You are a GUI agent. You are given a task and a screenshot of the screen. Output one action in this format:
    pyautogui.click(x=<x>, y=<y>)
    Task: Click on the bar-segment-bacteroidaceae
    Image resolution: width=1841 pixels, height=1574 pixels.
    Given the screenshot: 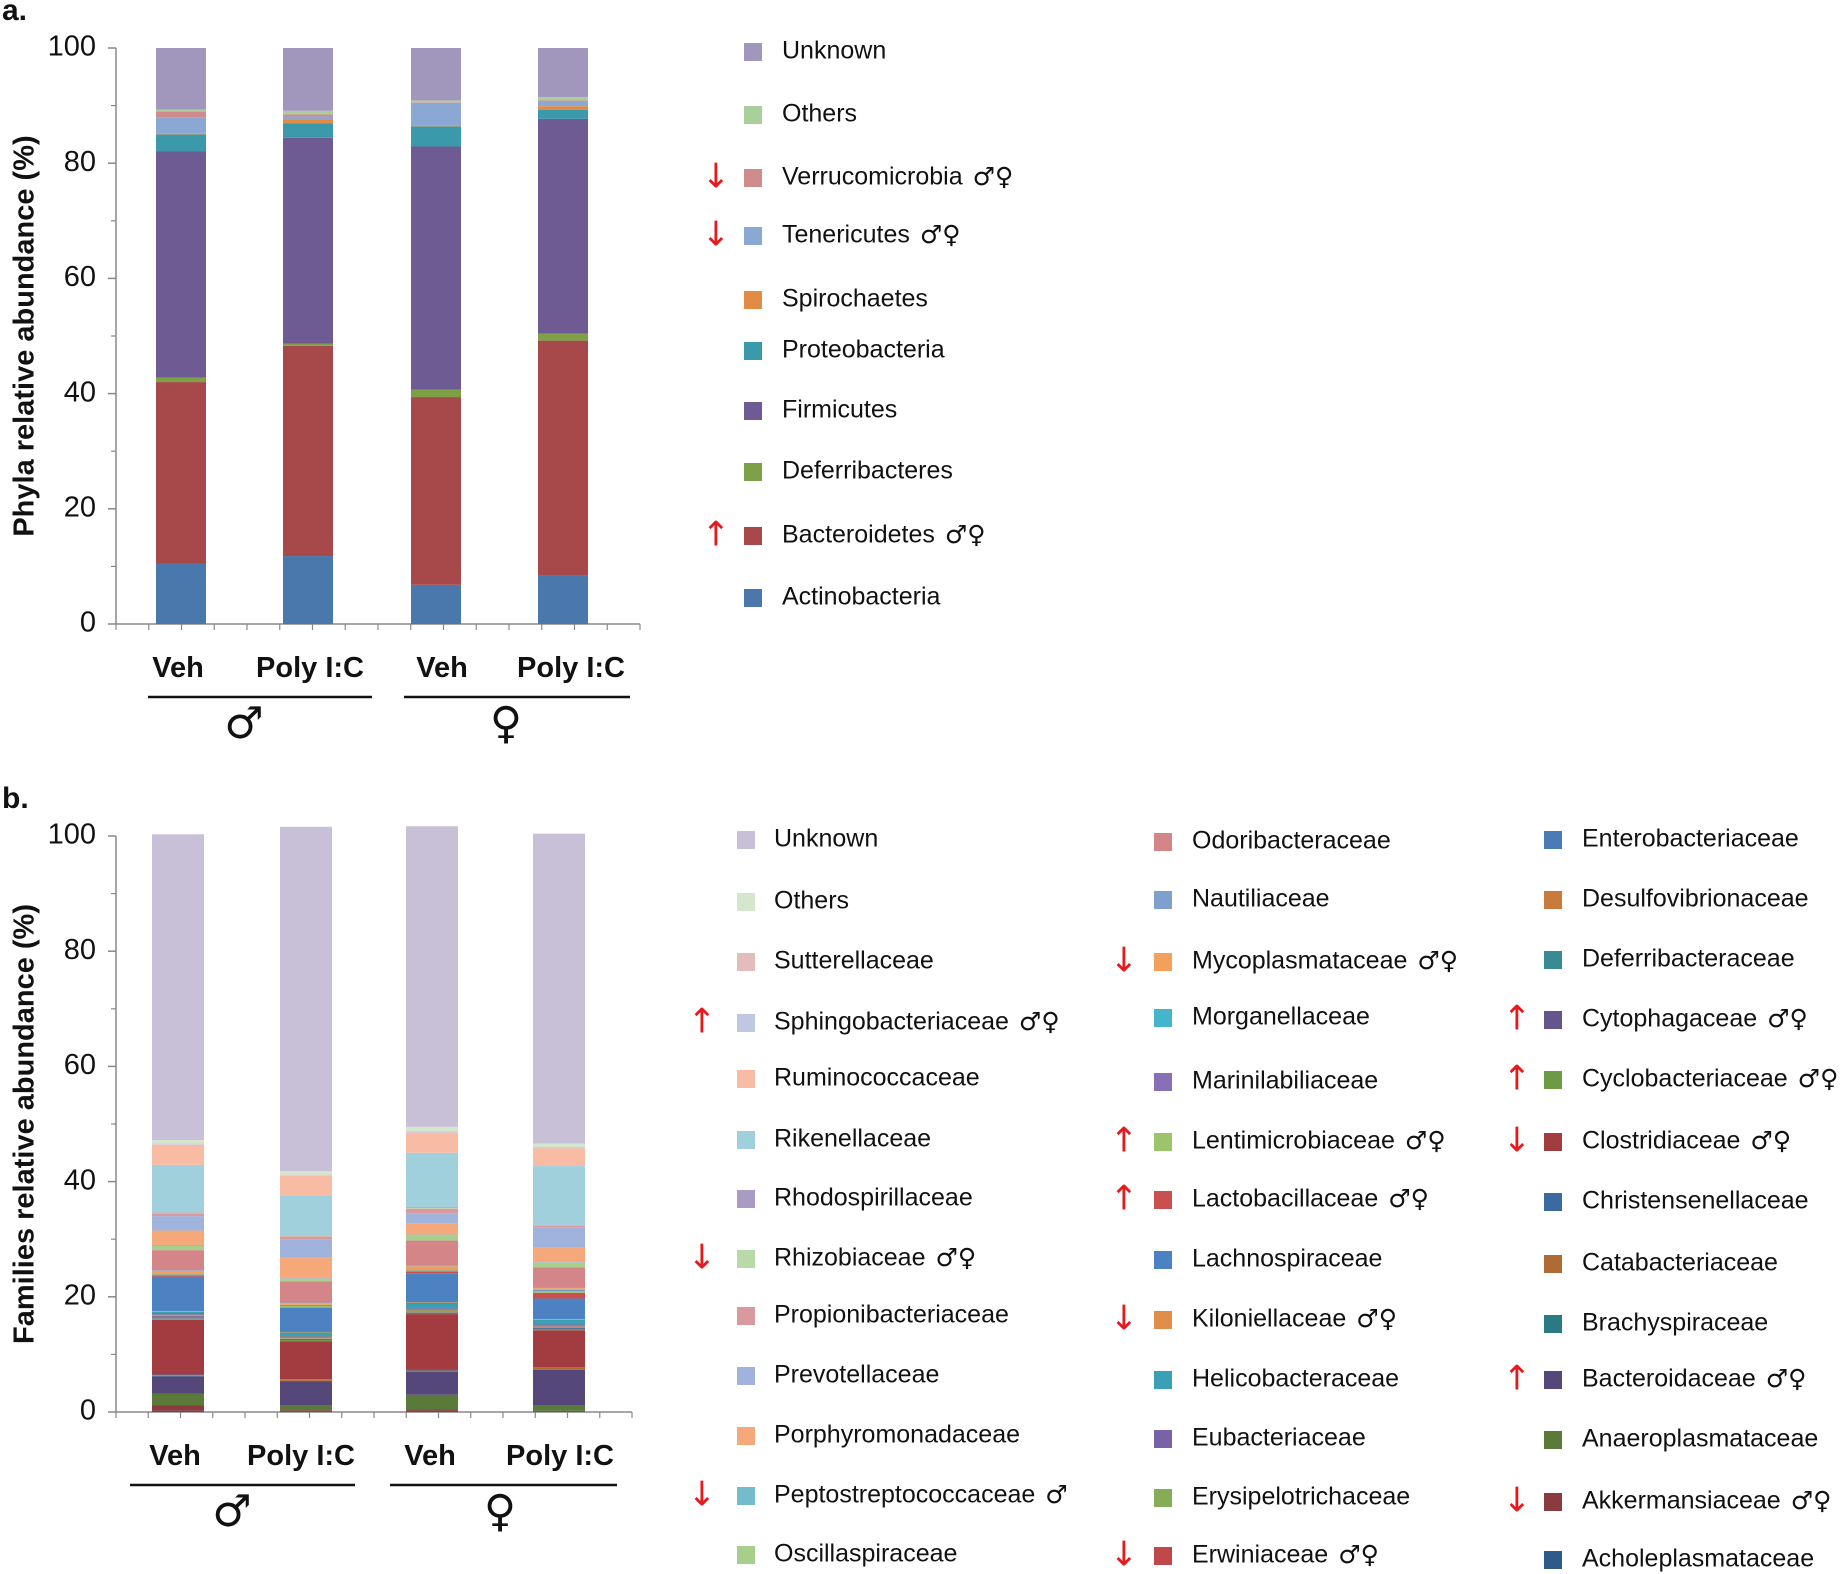 What is the action you would take?
    pyautogui.click(x=432, y=1383)
    